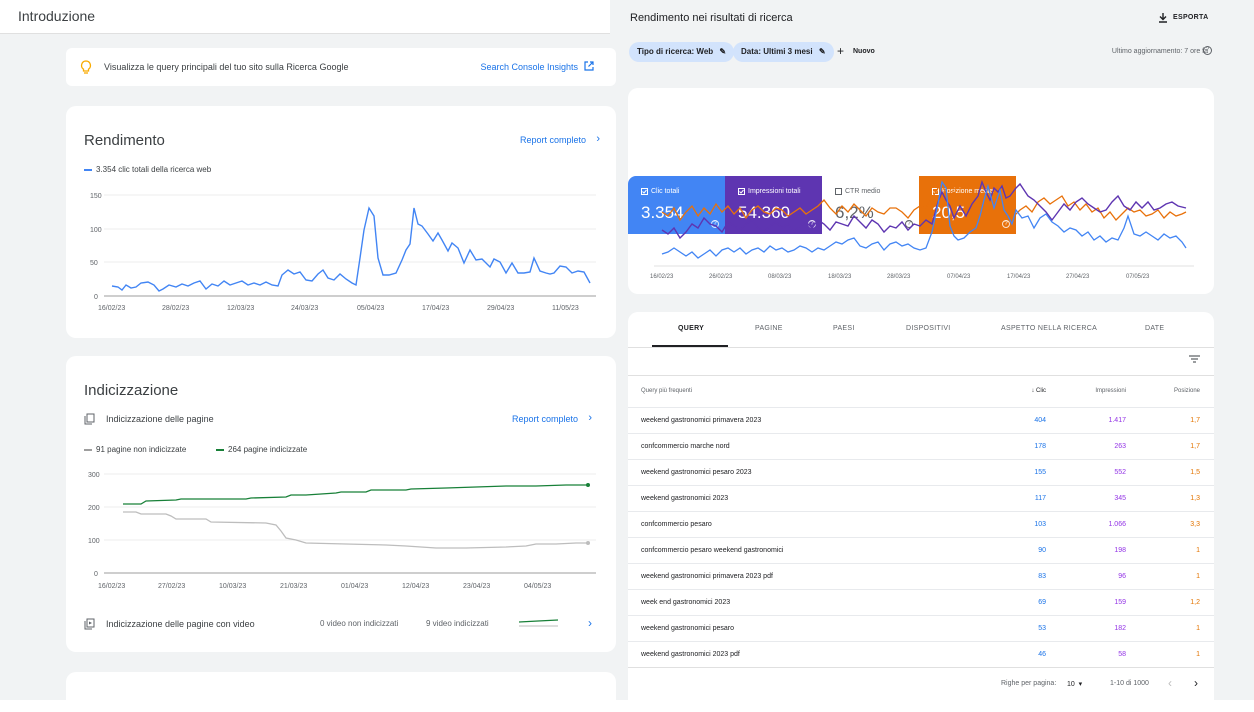 The height and width of the screenshot is (712, 1254). What do you see at coordinates (773, 205) in the screenshot?
I see `metric-impressions: Impressioni totali 54.360 ?` at bounding box center [773, 205].